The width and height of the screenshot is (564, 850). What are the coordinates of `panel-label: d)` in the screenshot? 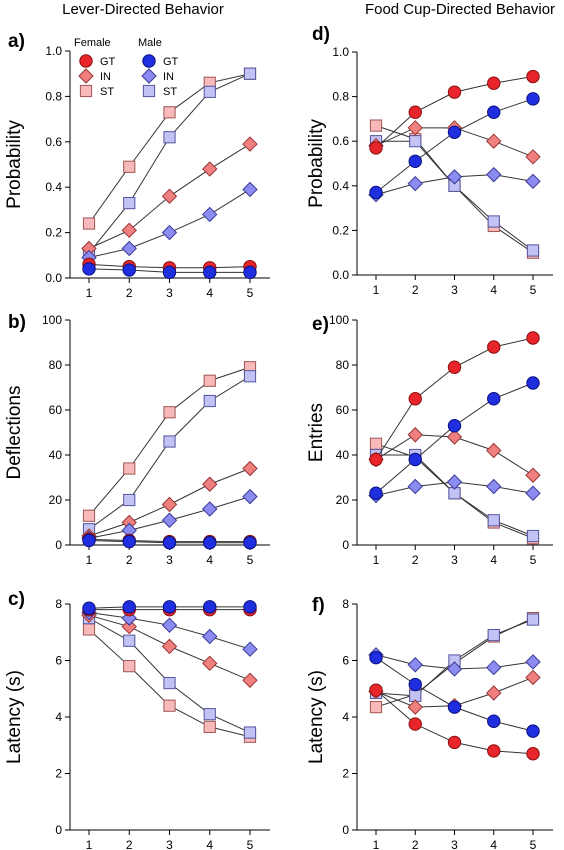 It's located at (321, 34).